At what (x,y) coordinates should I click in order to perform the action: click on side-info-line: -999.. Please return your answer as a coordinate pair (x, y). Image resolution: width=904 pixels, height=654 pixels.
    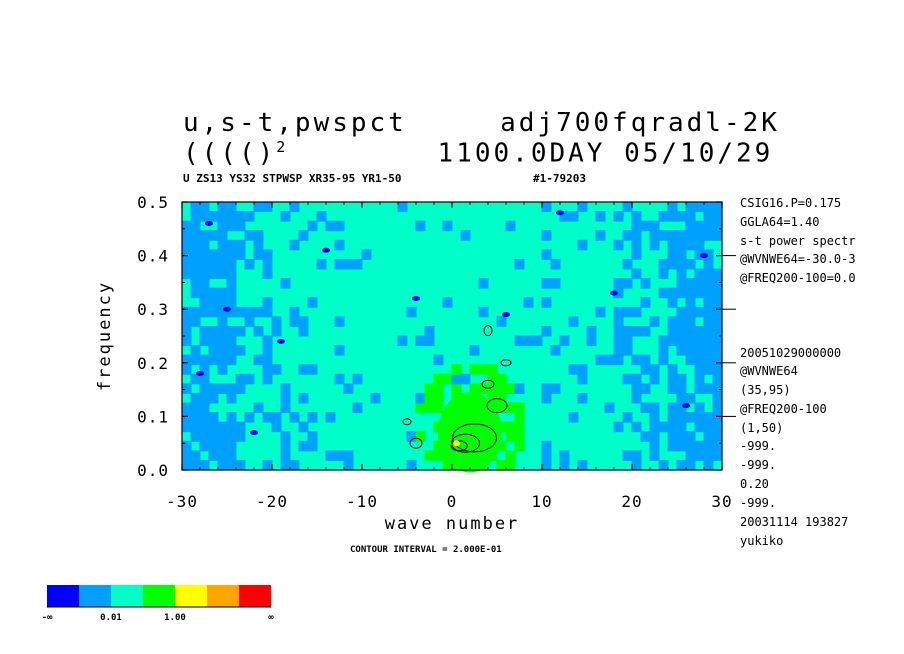
    Looking at the image, I should click on (758, 503).